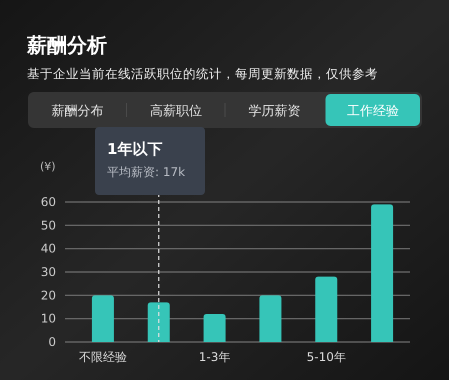 The image size is (449, 380). What do you see at coordinates (202, 73) in the screenshot?
I see `chart-subtitle: 基于企业当前在线活跃职位的统计，每周更新数据，仅供参考` at bounding box center [202, 73].